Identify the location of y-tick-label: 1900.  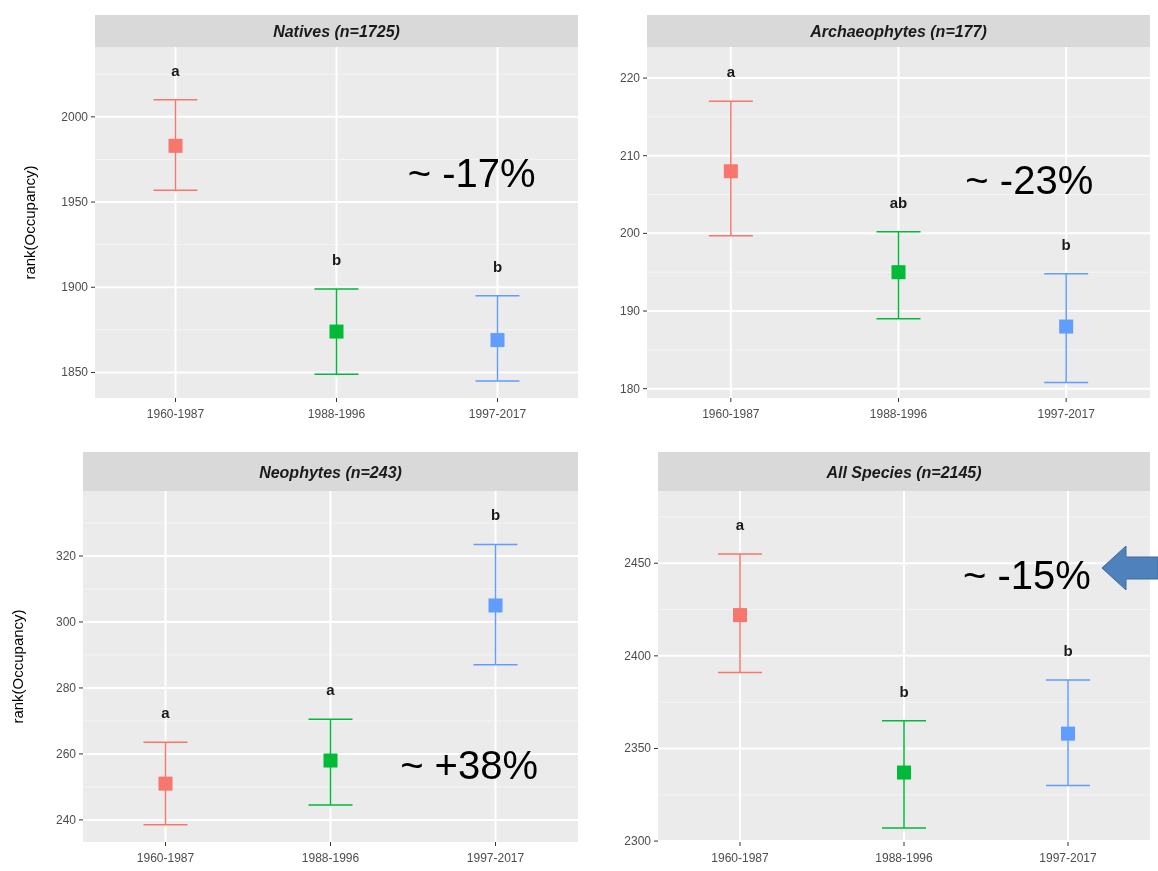
(75, 287).